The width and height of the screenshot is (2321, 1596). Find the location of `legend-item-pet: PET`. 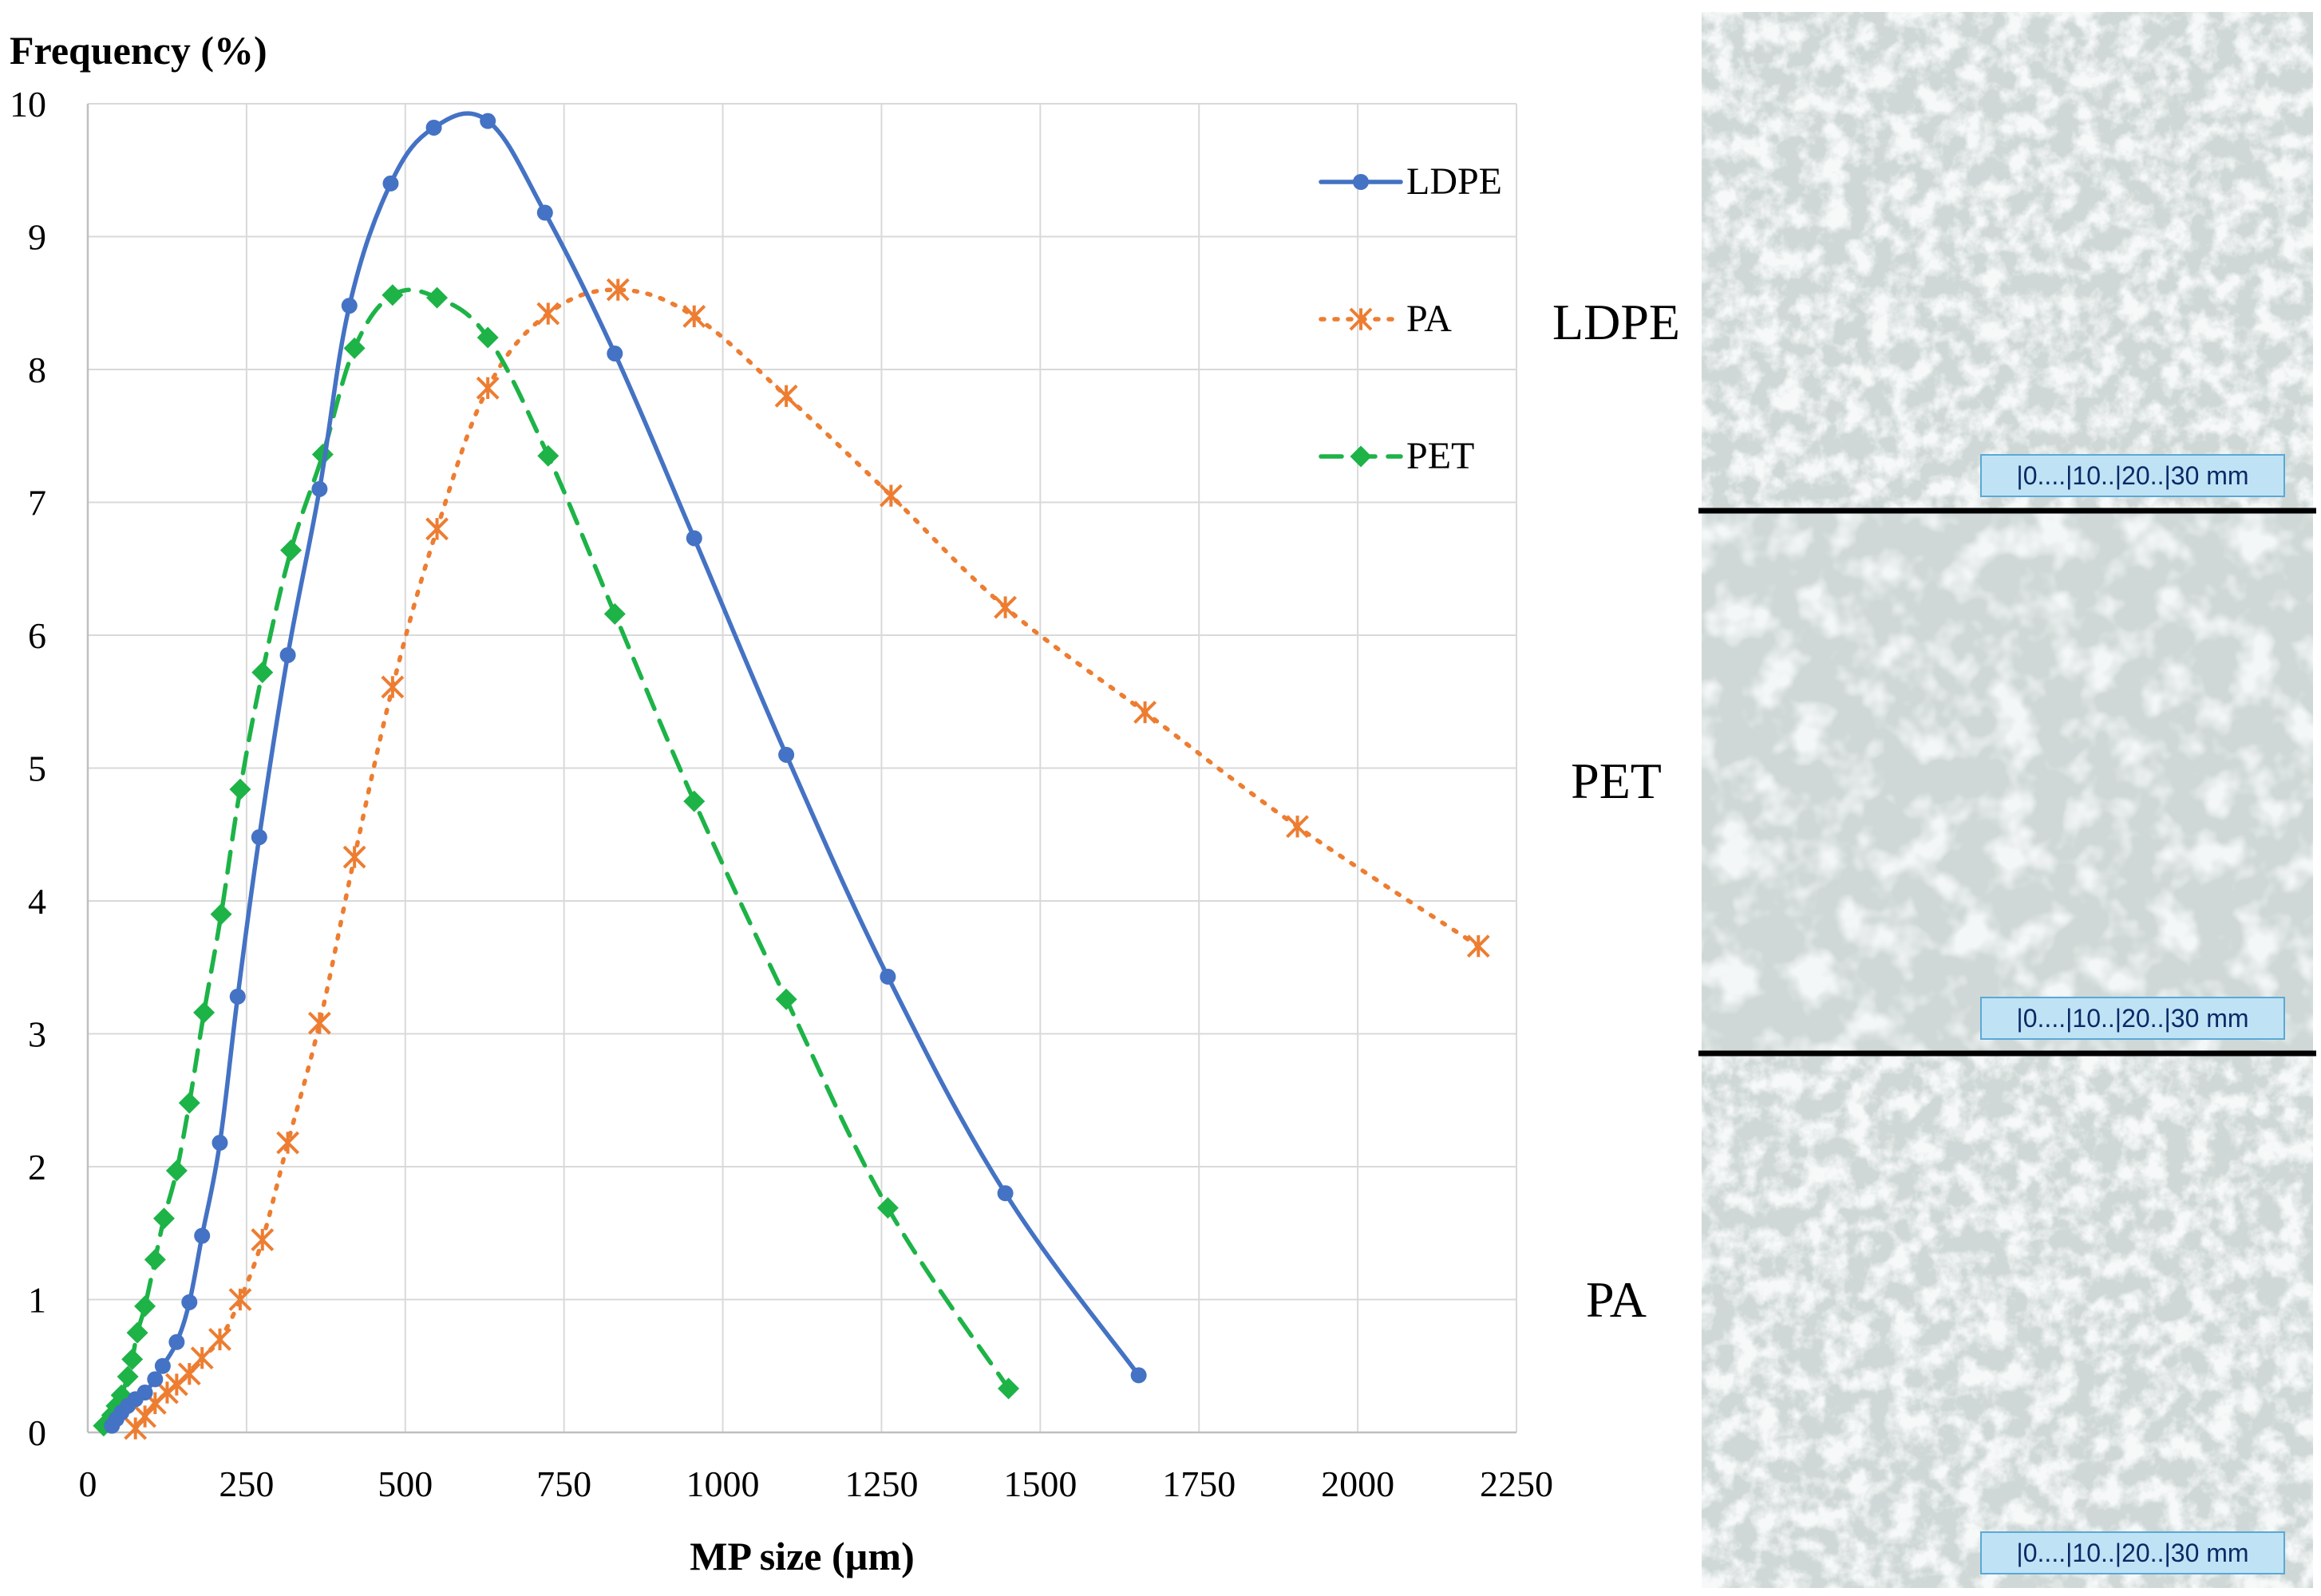

legend-item-pet: PET is located at coordinates (1396, 456).